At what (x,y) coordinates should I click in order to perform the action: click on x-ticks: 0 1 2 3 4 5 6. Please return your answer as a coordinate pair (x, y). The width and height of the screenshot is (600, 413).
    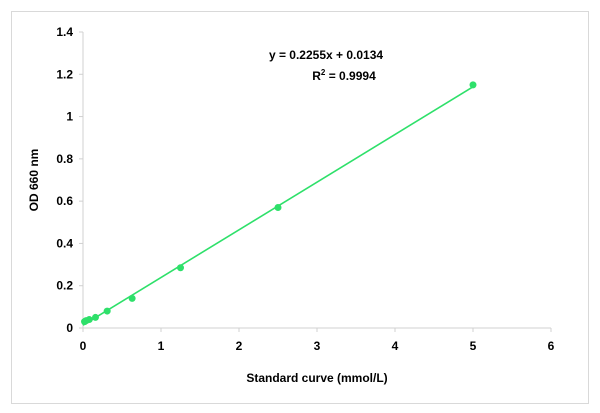
    Looking at the image, I should click on (317, 340).